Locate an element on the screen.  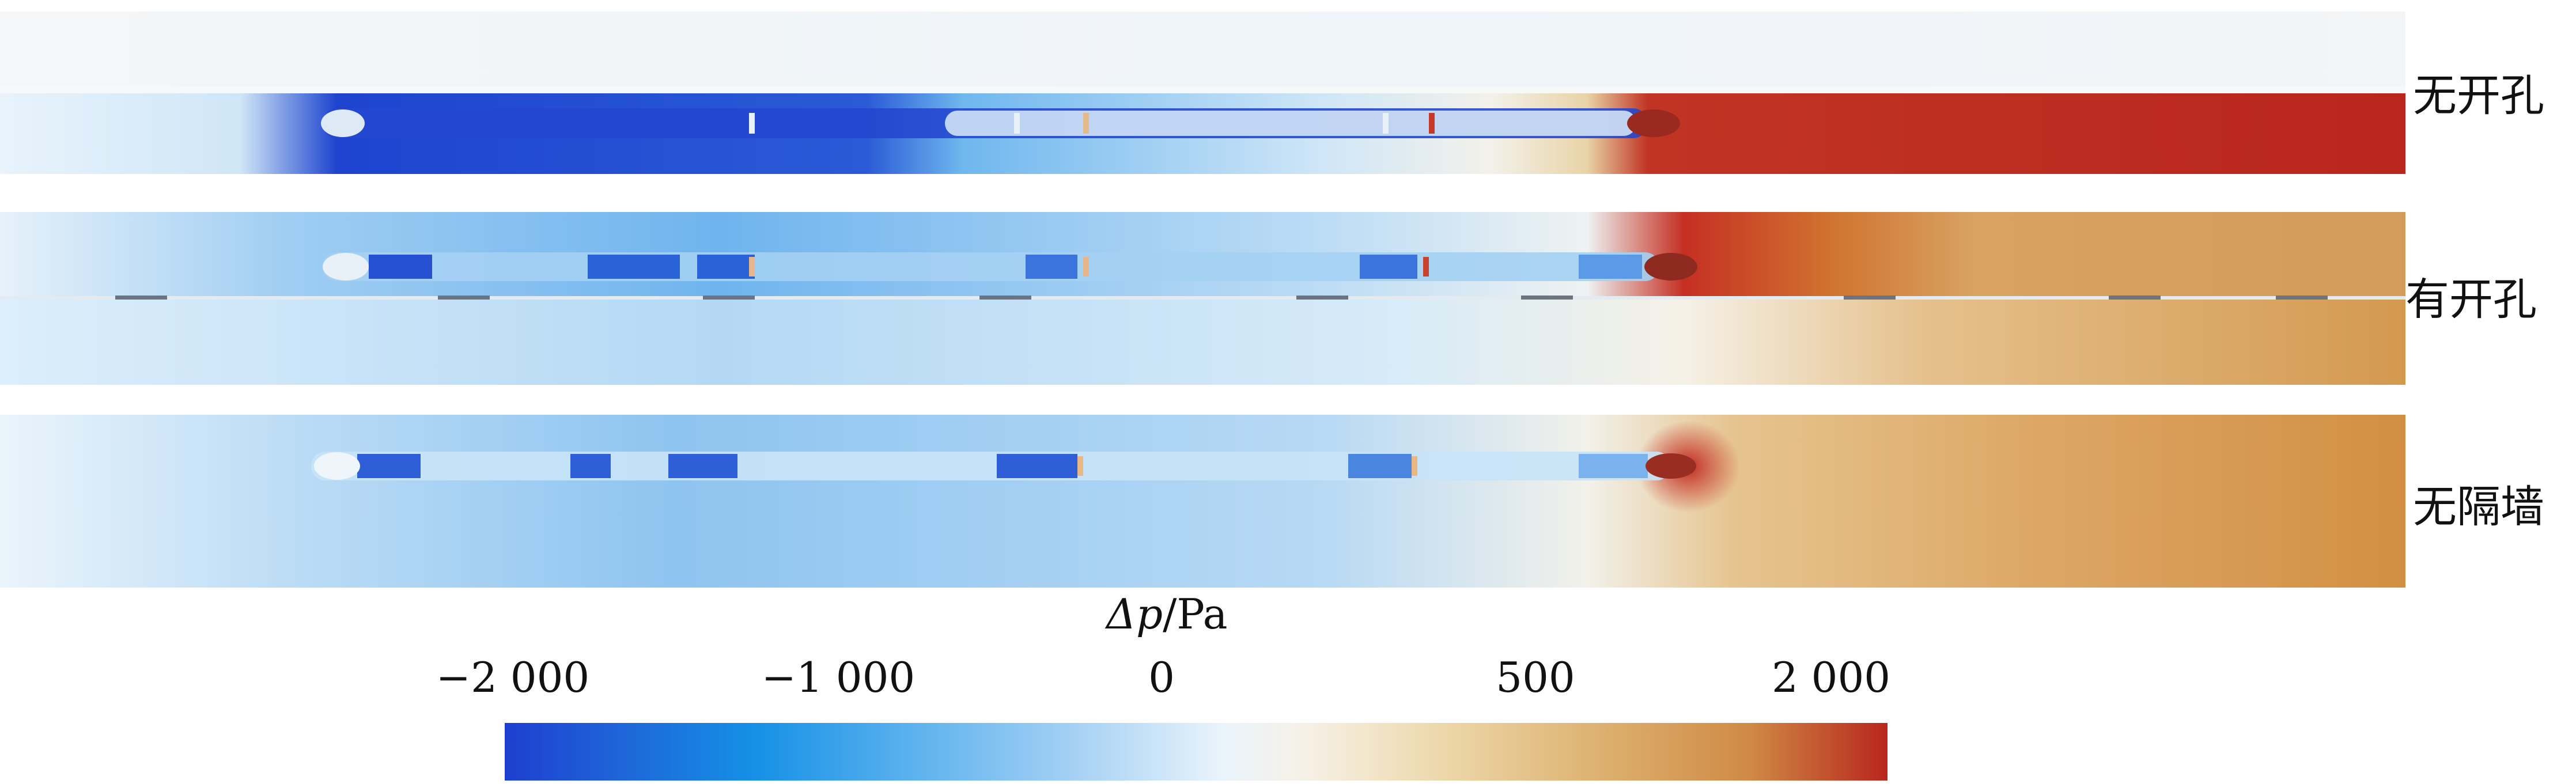
colorbar-tick-label: −2 000 is located at coordinates (513, 677).